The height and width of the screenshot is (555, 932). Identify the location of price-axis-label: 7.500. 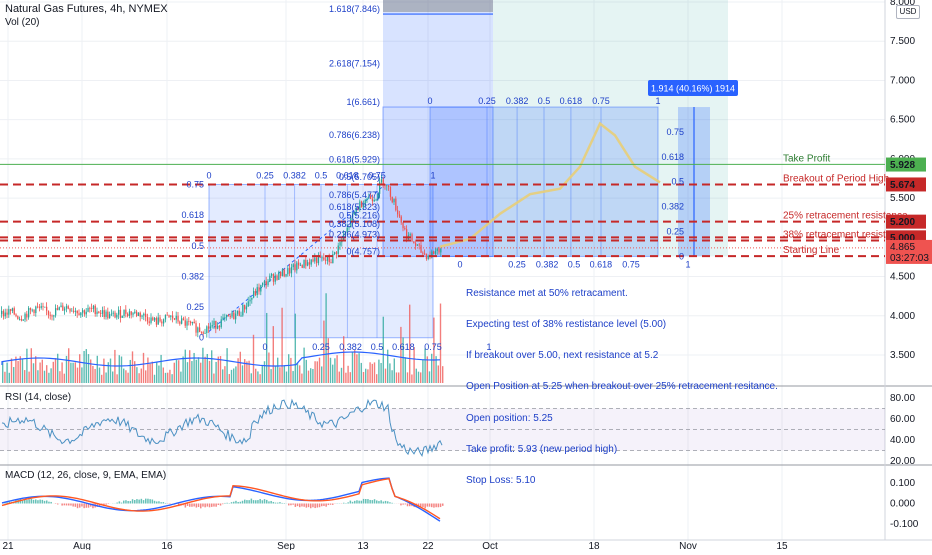
(902, 41).